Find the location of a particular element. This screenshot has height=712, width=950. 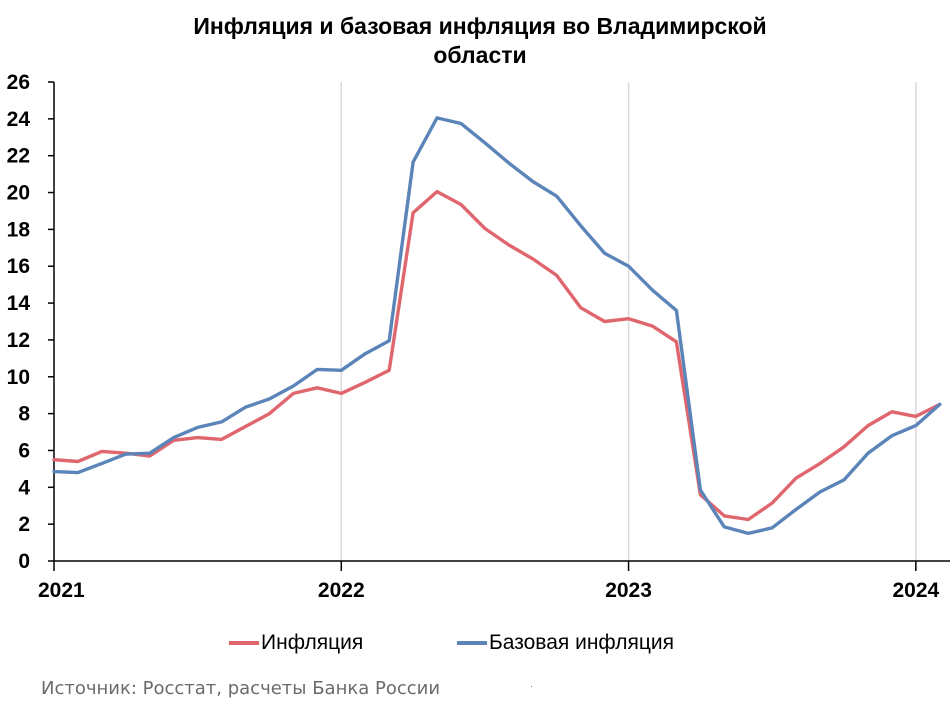

y-tick-label-22: 22 is located at coordinates (18, 156).